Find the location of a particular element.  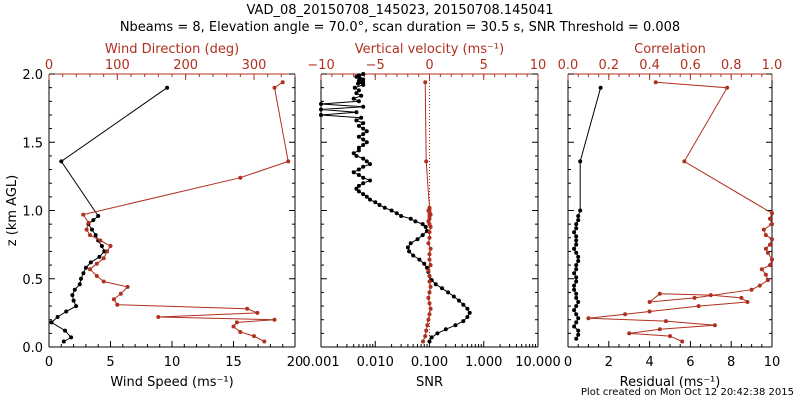

right-top-tick-label: 0.6 is located at coordinates (690, 65).